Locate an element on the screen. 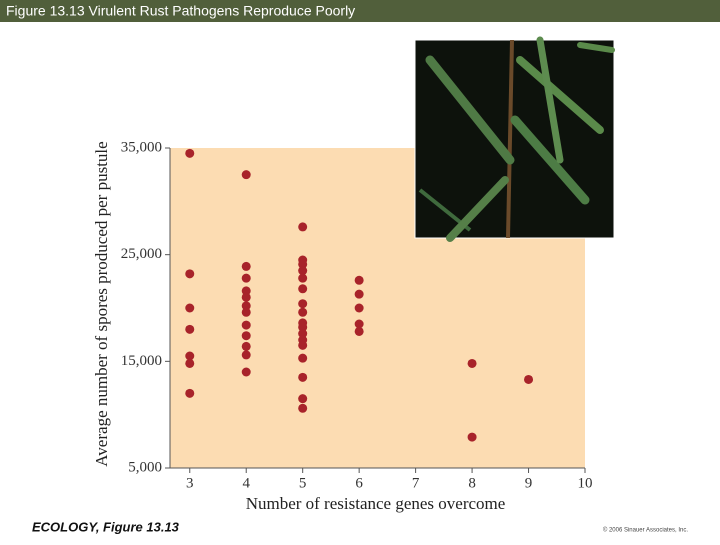 The image size is (720, 545). footer-left: ECOLOGY, Figure 13.13 is located at coordinates (106, 526).